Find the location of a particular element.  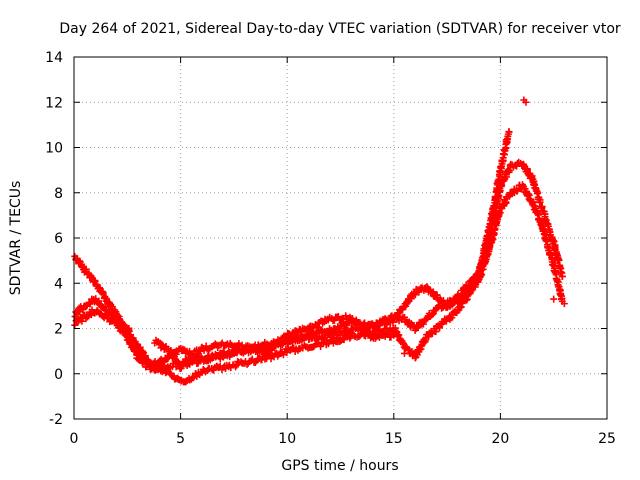

y-tick-label: 2 is located at coordinates (58, 330).